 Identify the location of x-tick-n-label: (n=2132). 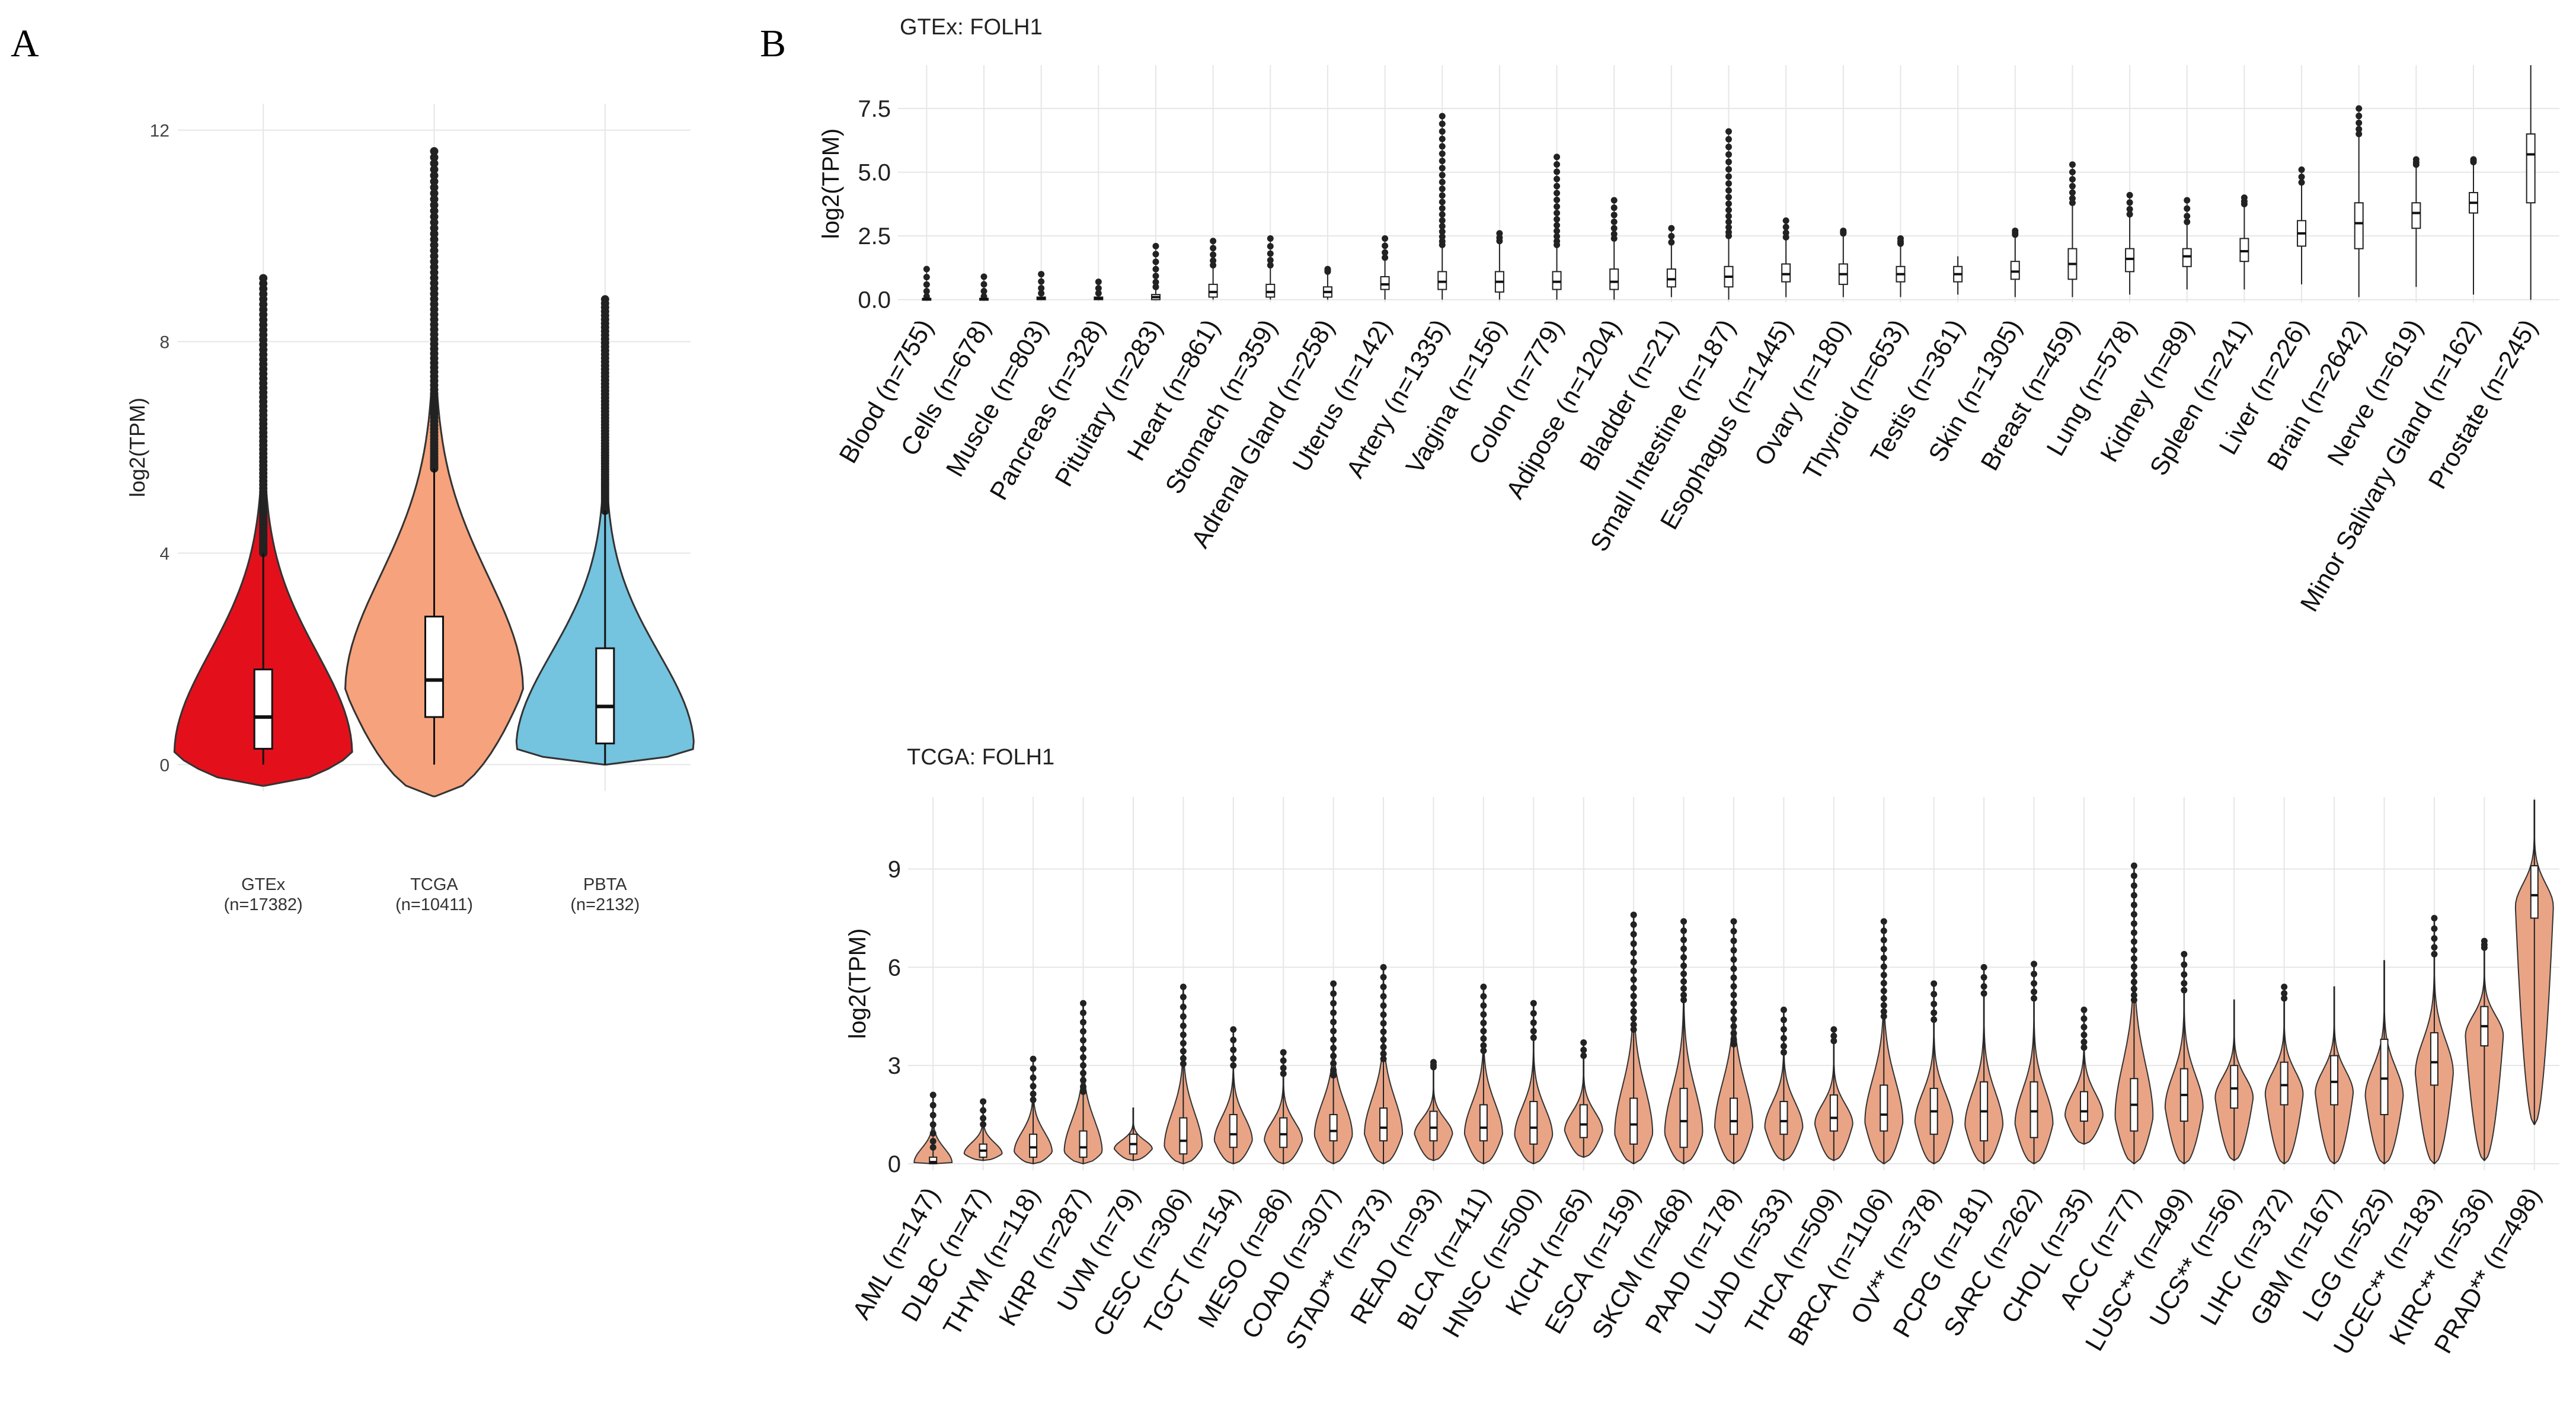
(605, 904).